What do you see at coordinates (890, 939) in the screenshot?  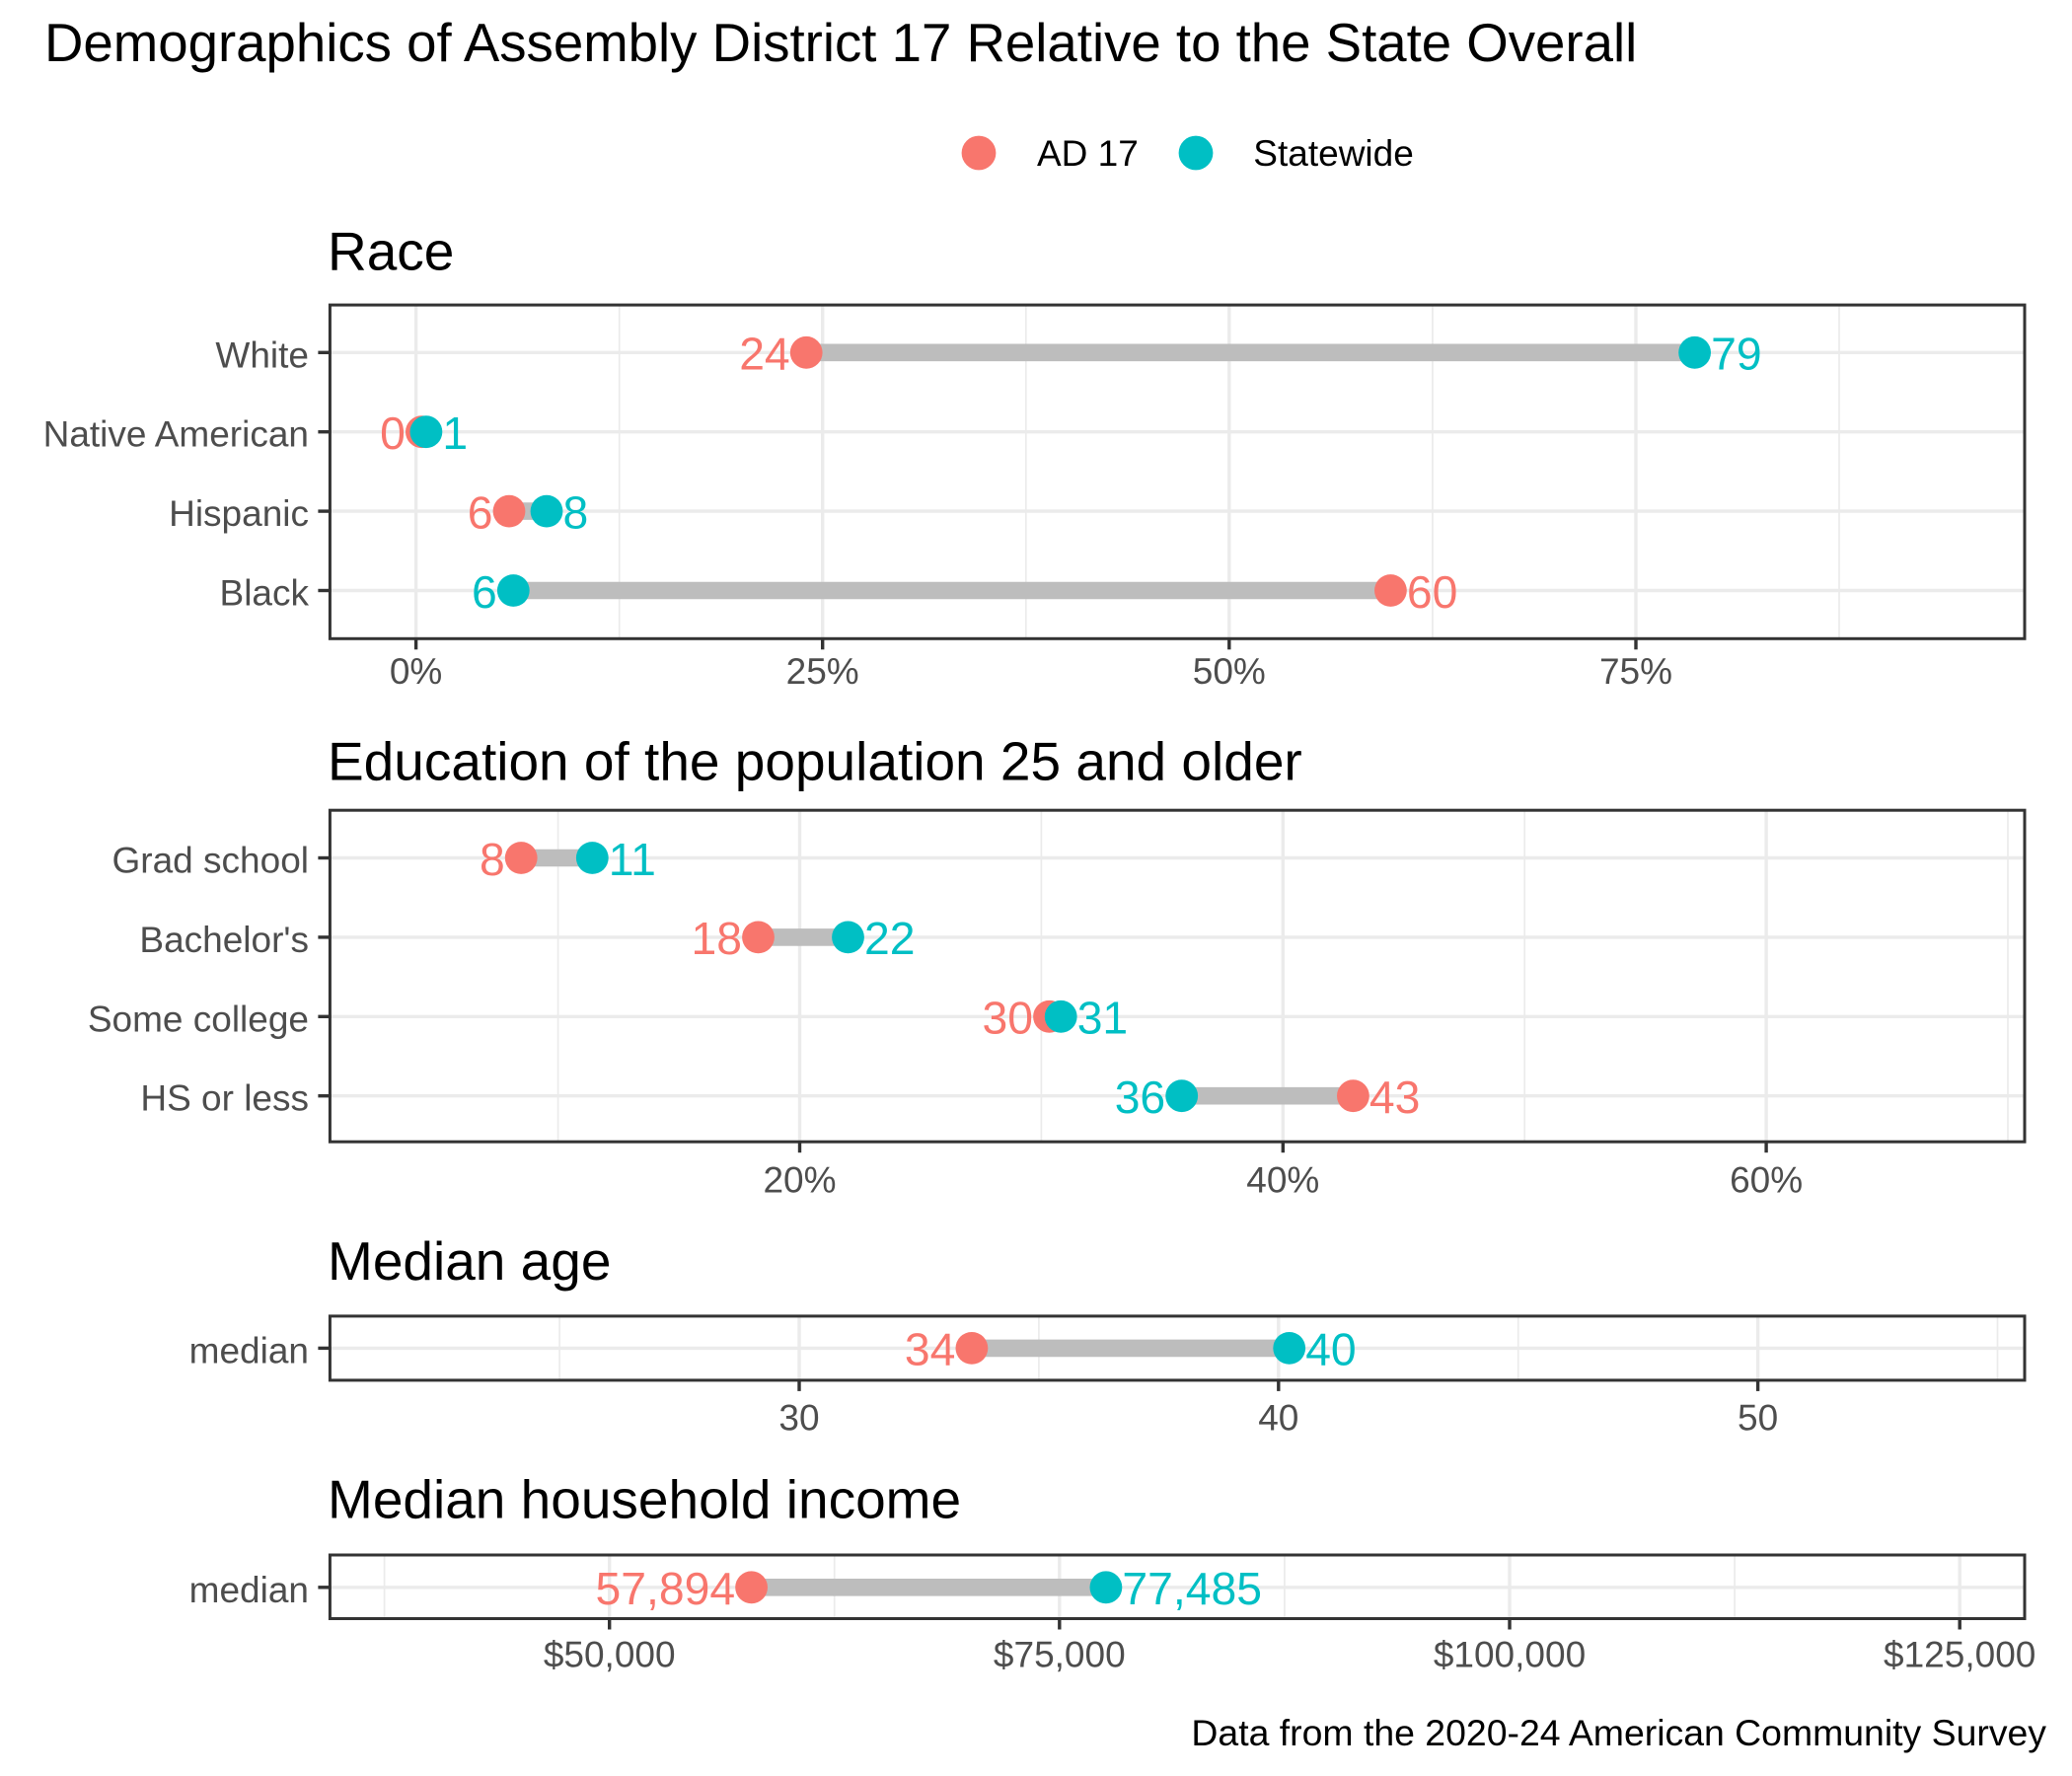 I see `svg-text: 22` at bounding box center [890, 939].